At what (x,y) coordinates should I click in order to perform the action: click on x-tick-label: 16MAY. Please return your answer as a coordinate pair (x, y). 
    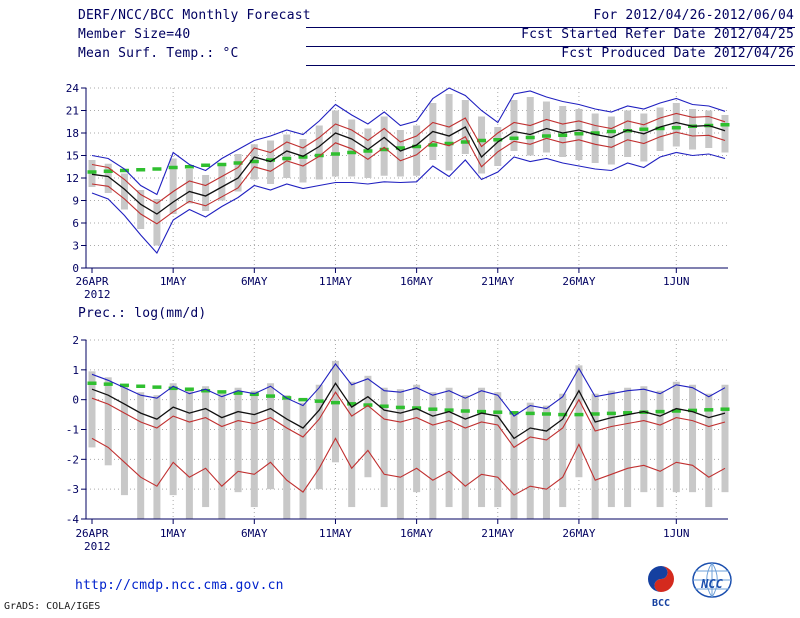
    Looking at the image, I should click on (416, 281).